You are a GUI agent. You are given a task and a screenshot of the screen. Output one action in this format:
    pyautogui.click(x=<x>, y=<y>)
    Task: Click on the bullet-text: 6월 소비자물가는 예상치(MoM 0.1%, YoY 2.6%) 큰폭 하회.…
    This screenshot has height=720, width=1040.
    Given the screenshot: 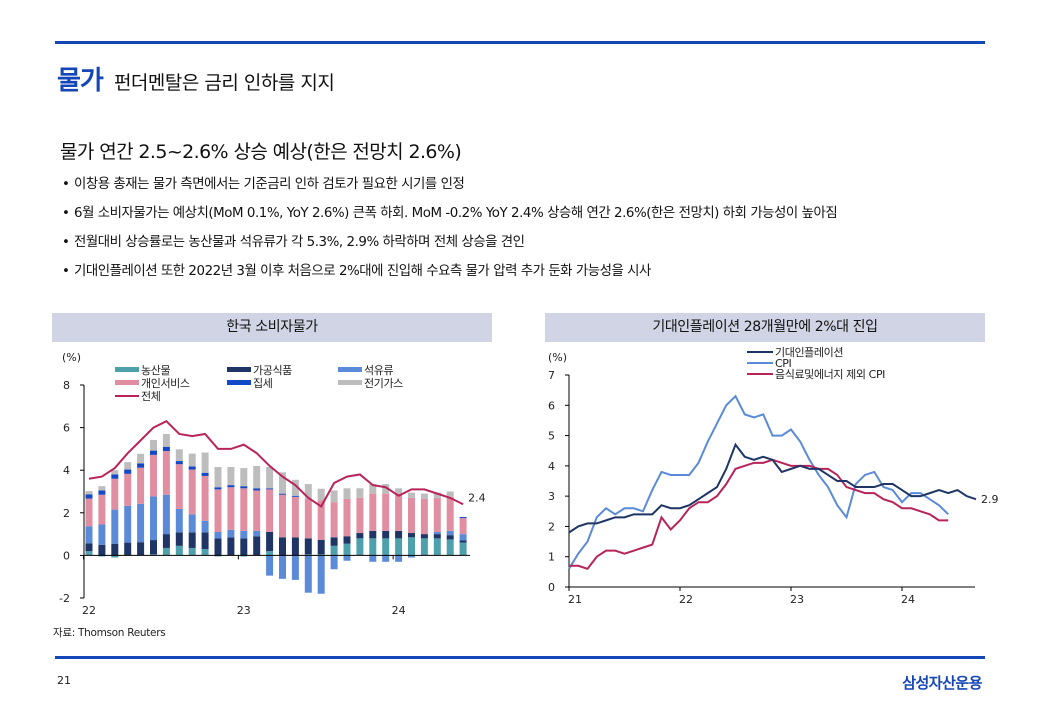 What is the action you would take?
    pyautogui.click(x=456, y=213)
    